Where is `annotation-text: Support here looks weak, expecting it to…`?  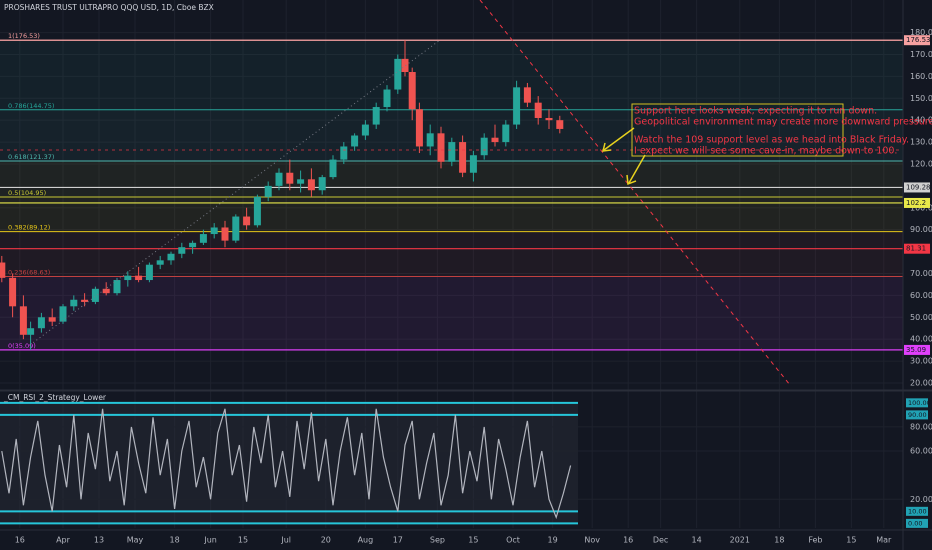 annotation-text: Support here looks weak, expecting it to… is located at coordinates (755, 111).